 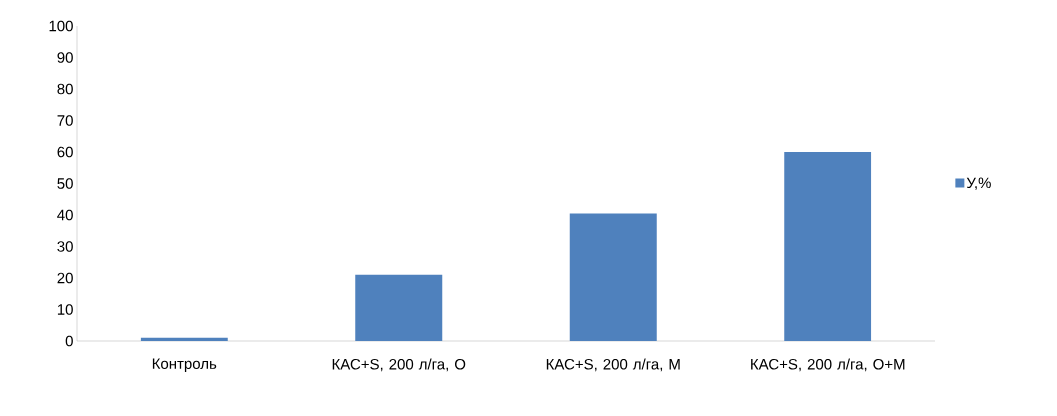 What do you see at coordinates (61, 26) in the screenshot?
I see `y-tick-label: 100` at bounding box center [61, 26].